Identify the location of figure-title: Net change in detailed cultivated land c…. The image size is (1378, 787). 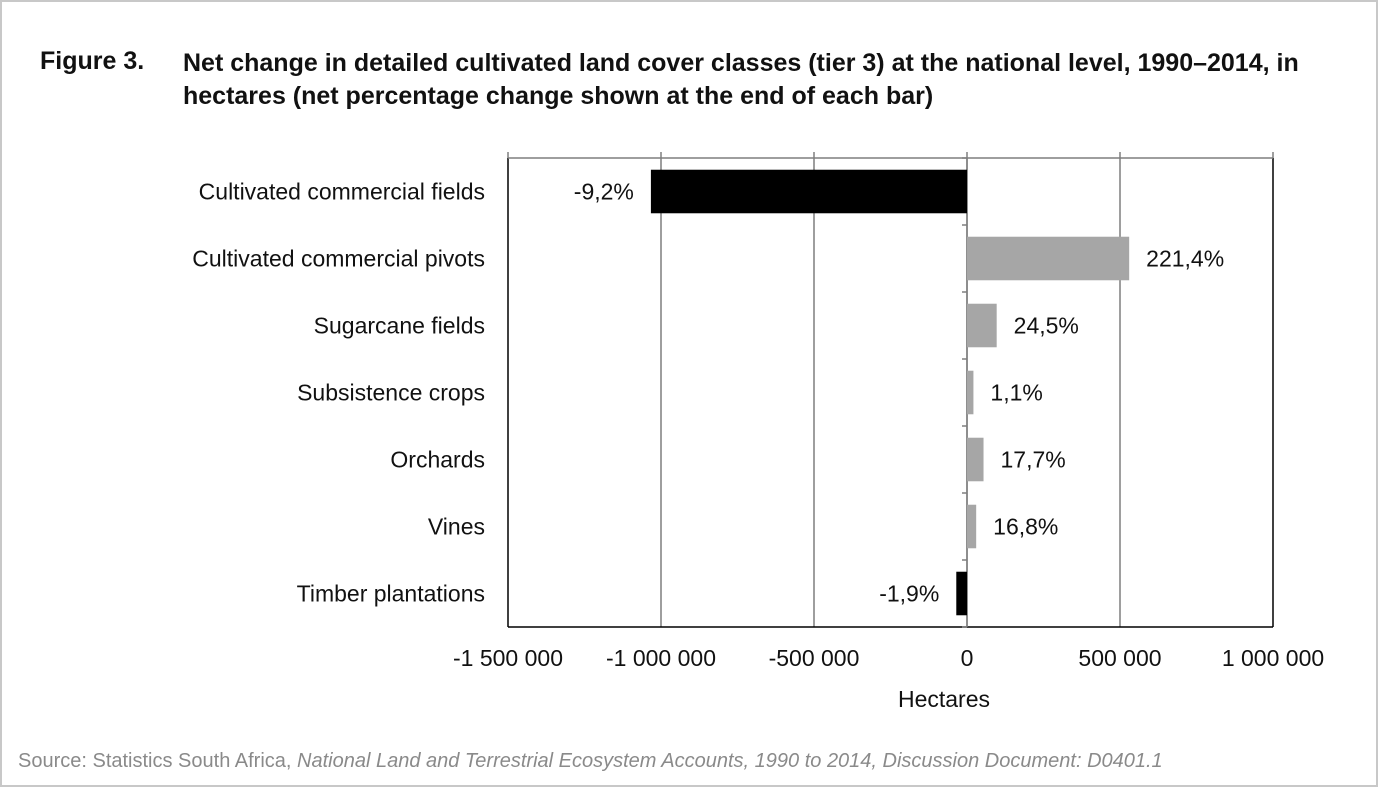
(741, 79).